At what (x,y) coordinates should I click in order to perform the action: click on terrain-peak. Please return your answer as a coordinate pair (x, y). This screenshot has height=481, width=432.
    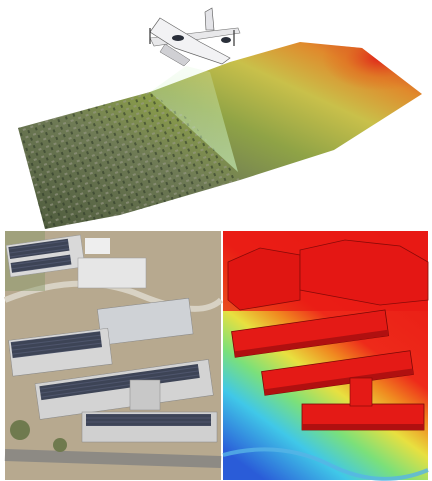
    Looking at the image, I should click on (326, 96).